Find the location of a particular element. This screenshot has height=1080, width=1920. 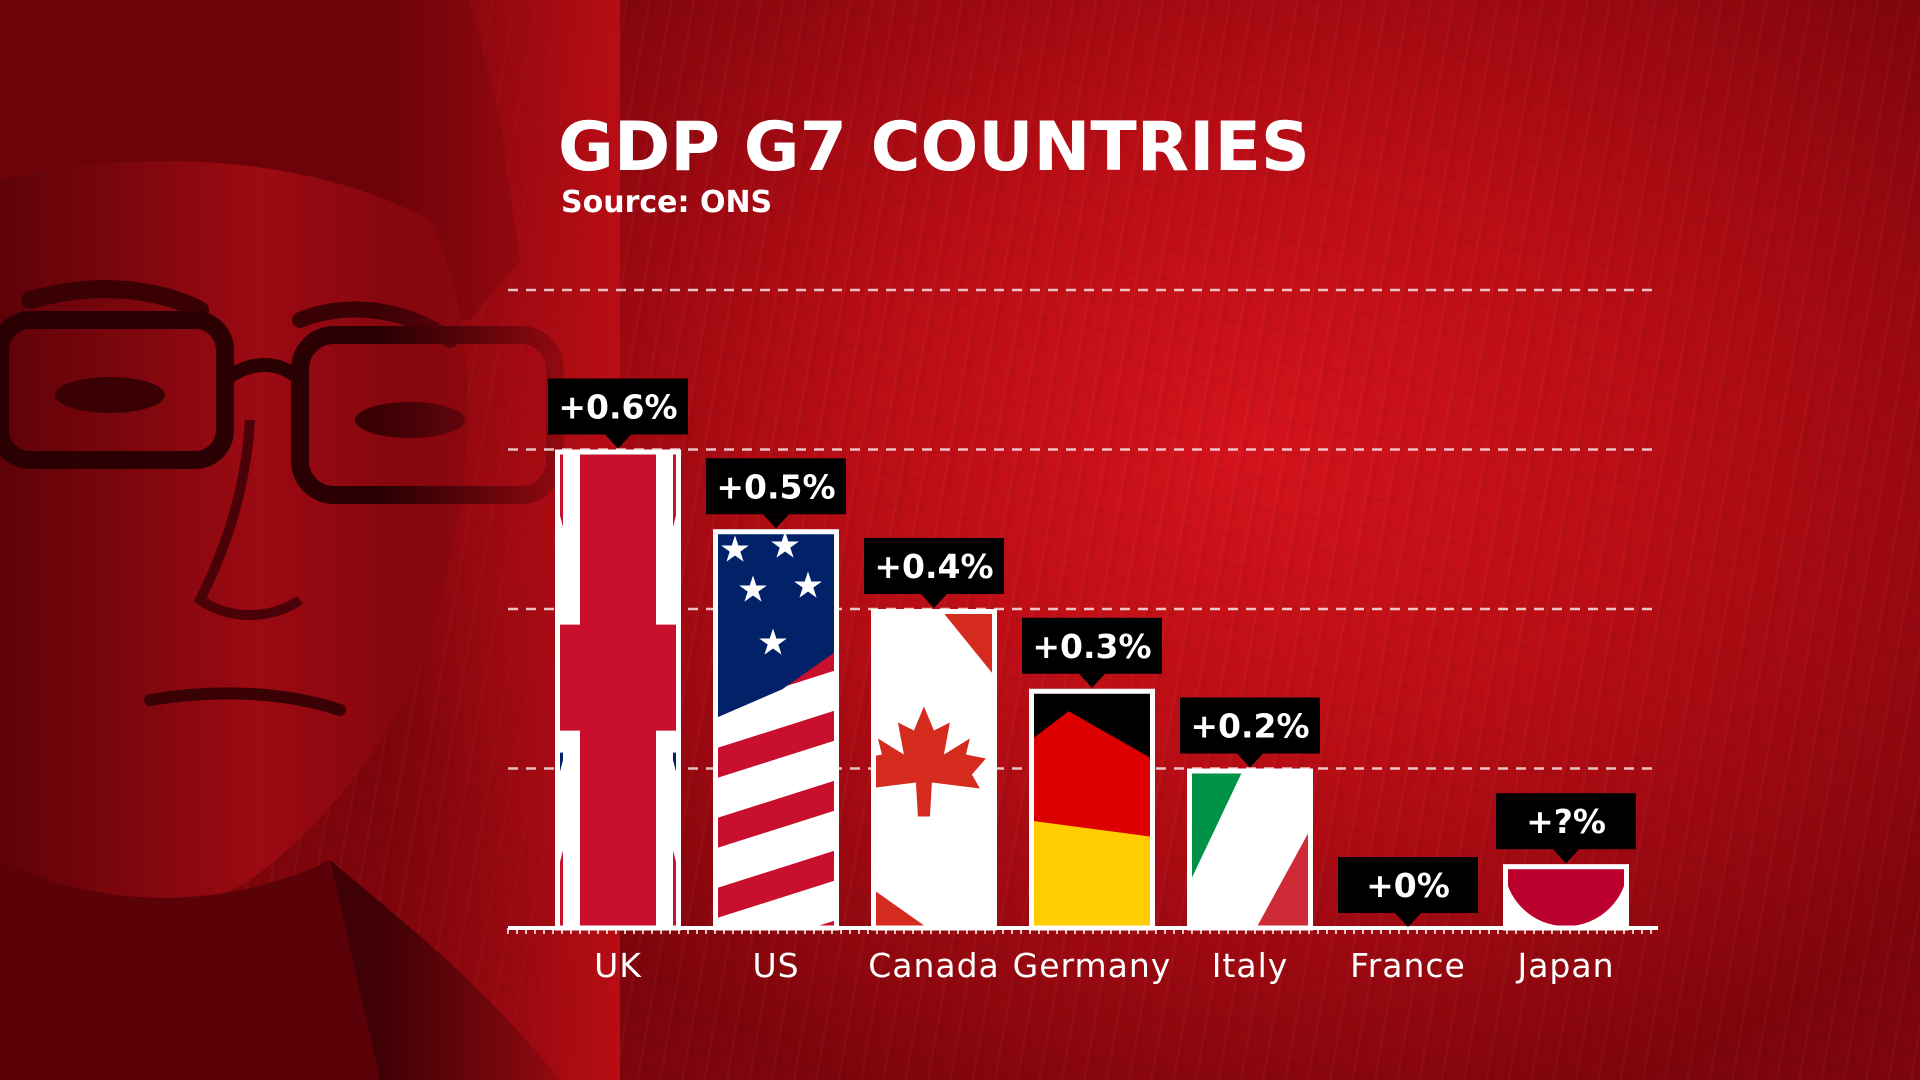

category-label-us: US is located at coordinates (775, 965).